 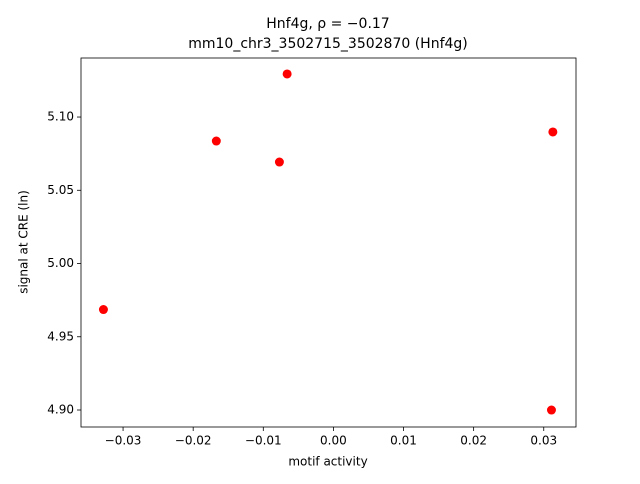 What do you see at coordinates (60, 336) in the screenshot?
I see `y-tick-label: 4.95` at bounding box center [60, 336].